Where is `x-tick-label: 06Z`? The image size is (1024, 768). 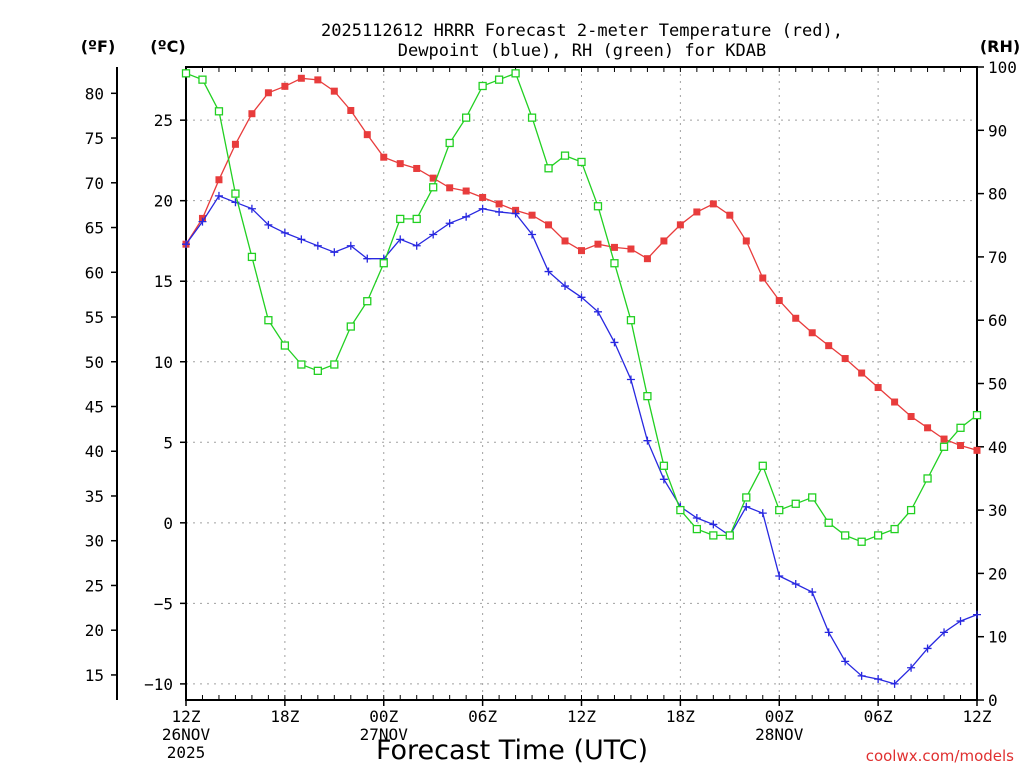
x-tick-label: 06Z is located at coordinates (482, 716).